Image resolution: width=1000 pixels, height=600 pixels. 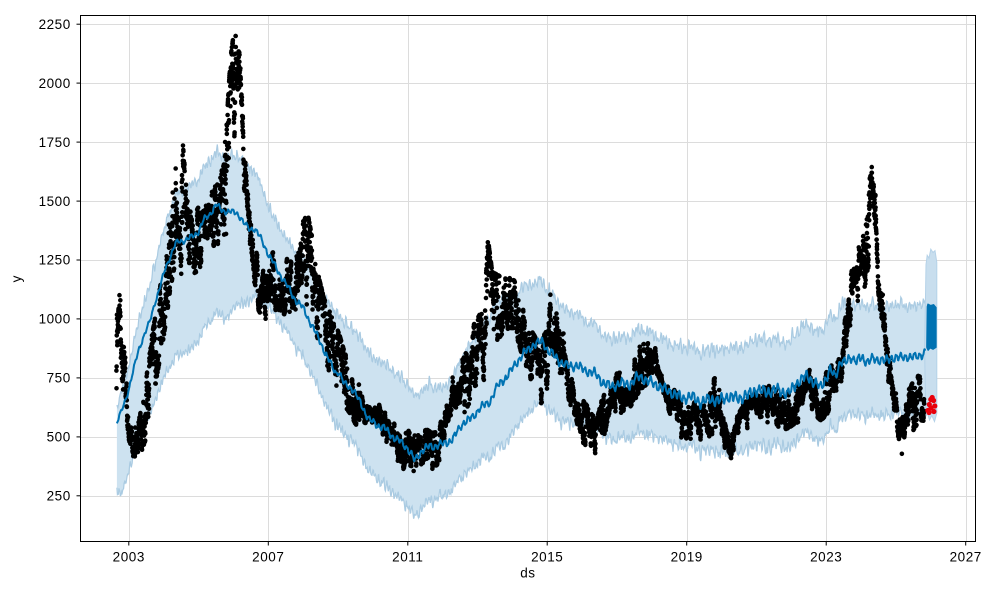 What do you see at coordinates (55, 319) in the screenshot?
I see `svg-text: 1000` at bounding box center [55, 319].